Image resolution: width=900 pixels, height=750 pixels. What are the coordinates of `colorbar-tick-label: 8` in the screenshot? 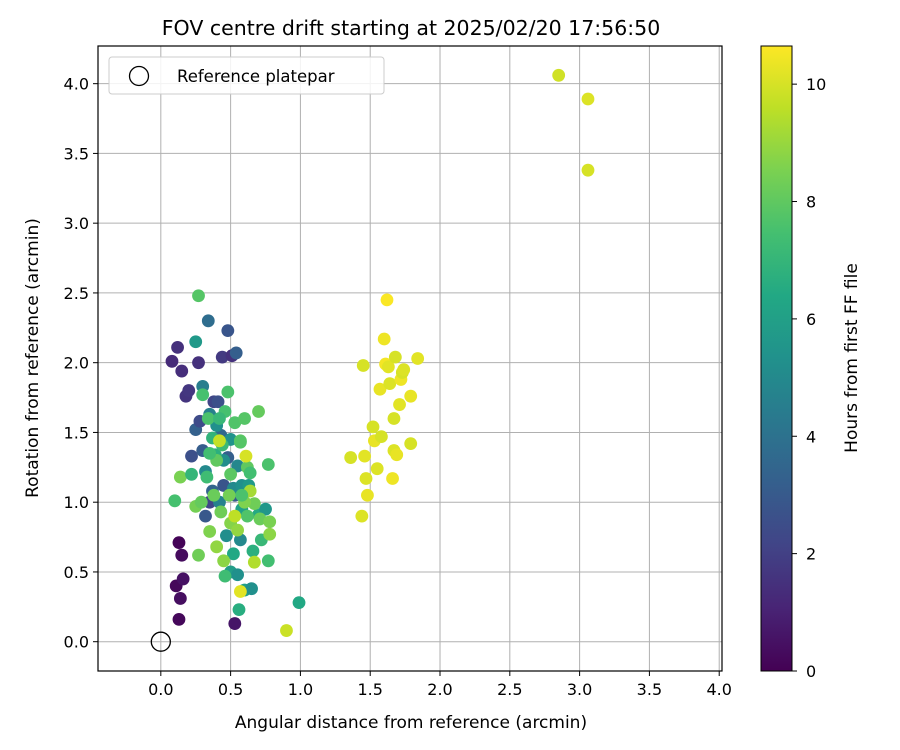 It's located at (811, 202).